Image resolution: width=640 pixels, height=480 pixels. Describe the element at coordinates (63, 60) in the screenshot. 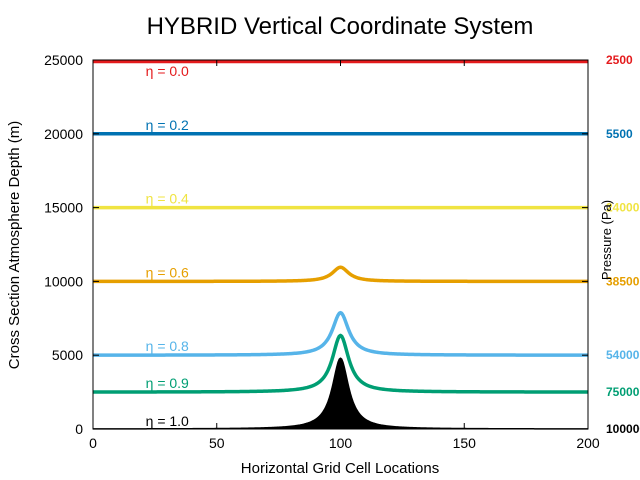

I see `y-tick-label-5: 25000` at that location.